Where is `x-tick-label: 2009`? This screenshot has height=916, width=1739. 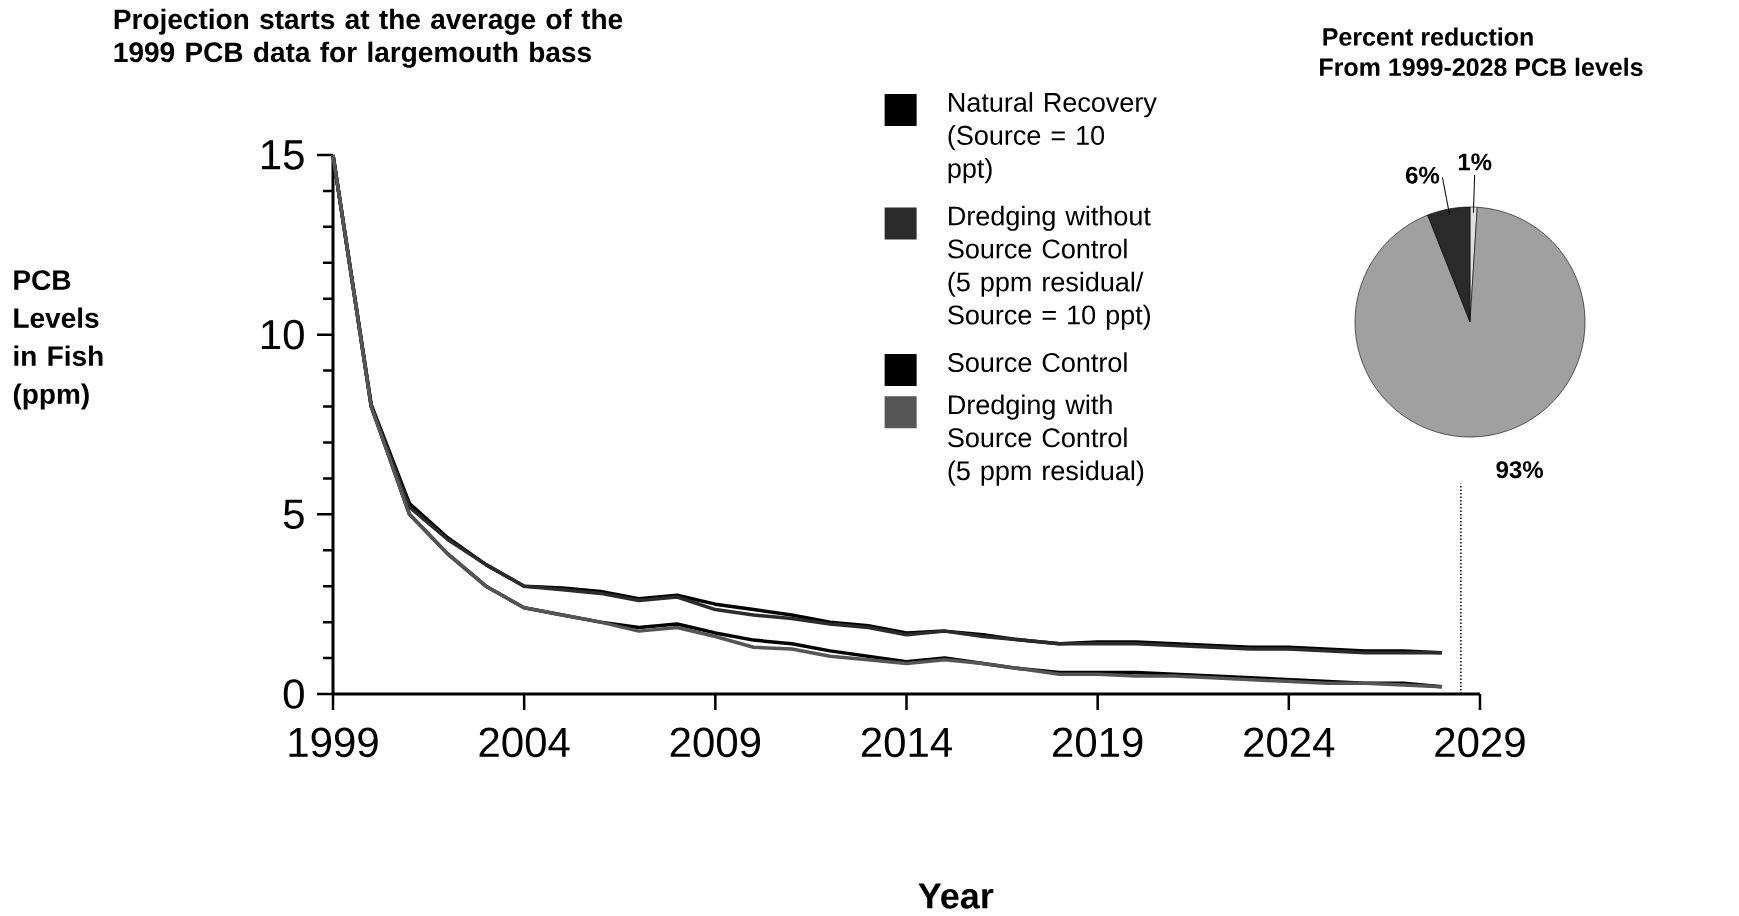
x-tick-label: 2009 is located at coordinates (715, 742).